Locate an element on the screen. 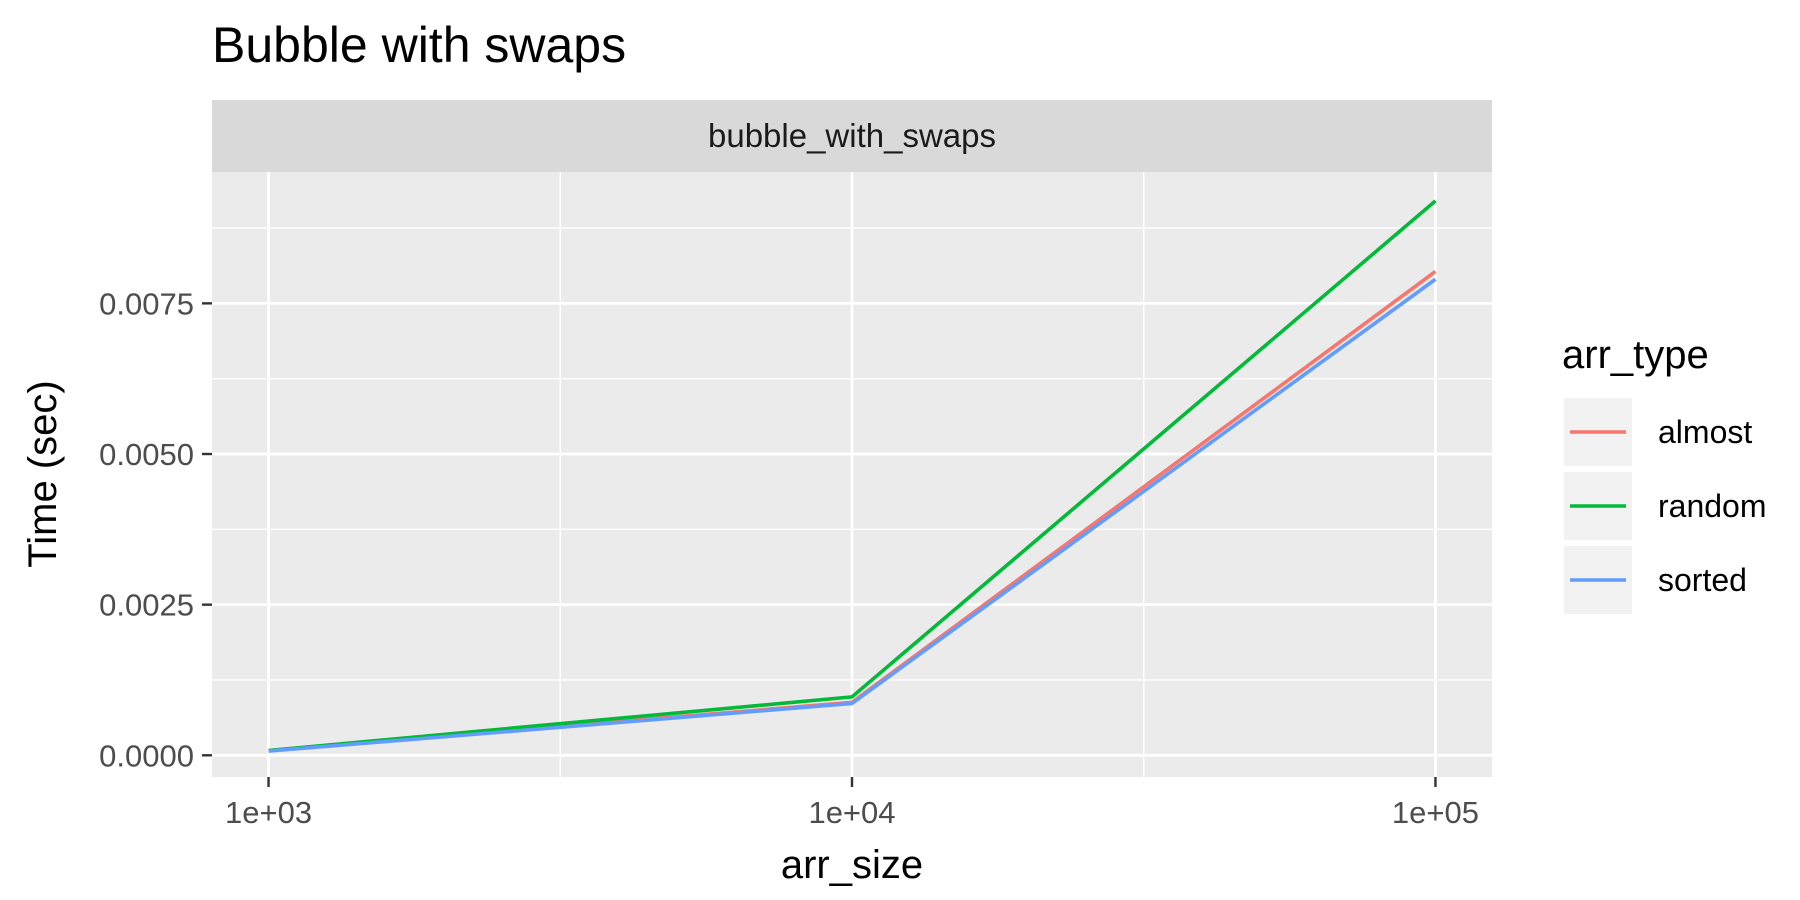 Image resolution: width=1800 pixels, height=900 pixels. facet-strip-label: bubble_with_swaps is located at coordinates (852, 135).